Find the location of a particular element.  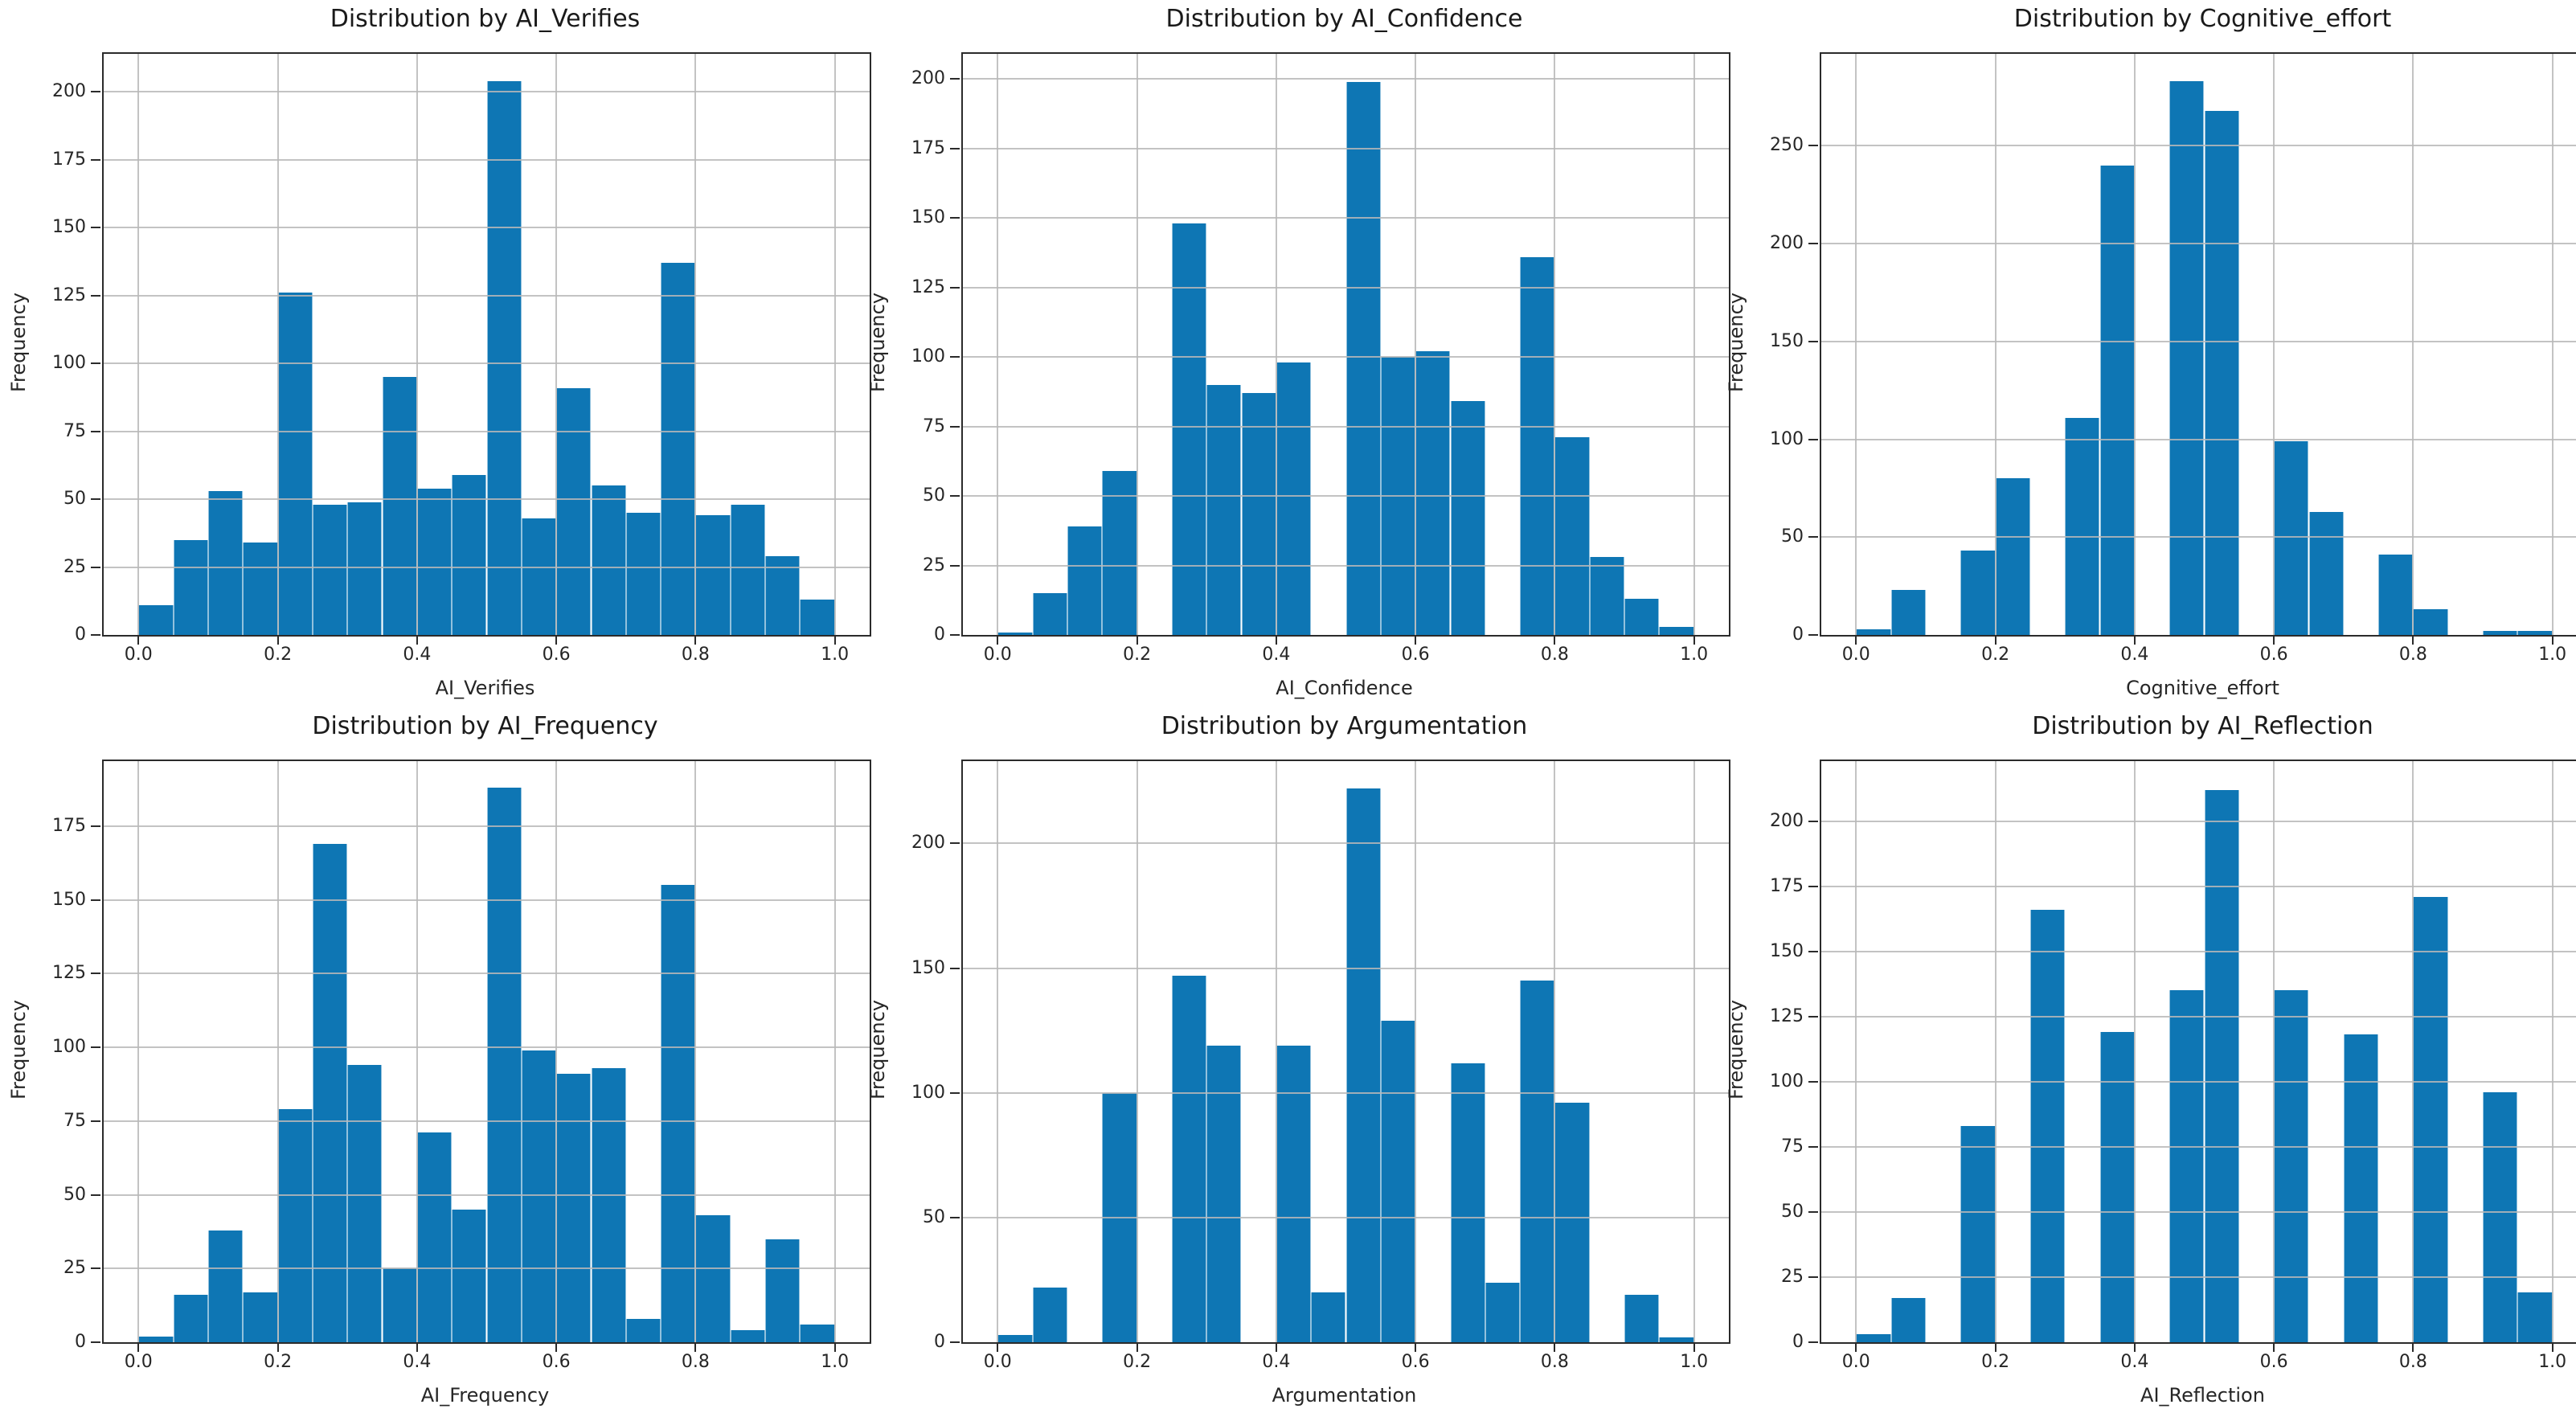

x-tick-label: 0.6 is located at coordinates (556, 1362).